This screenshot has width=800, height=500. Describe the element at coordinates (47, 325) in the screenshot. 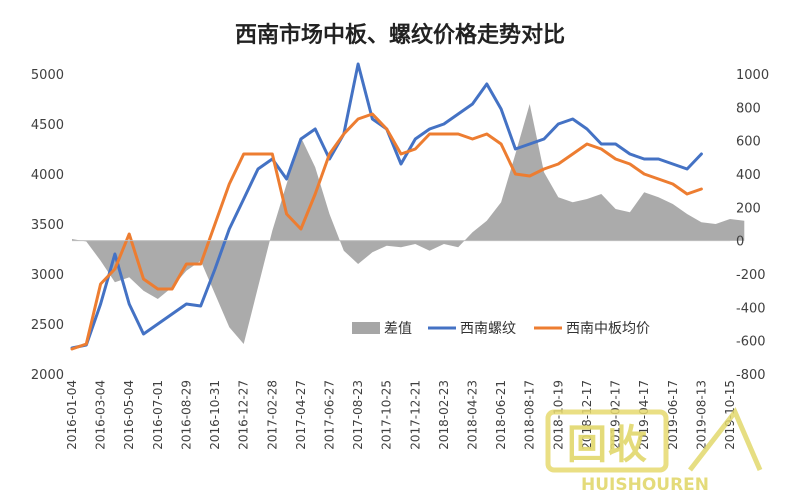

I see `left-axis-tick: 2500` at that location.